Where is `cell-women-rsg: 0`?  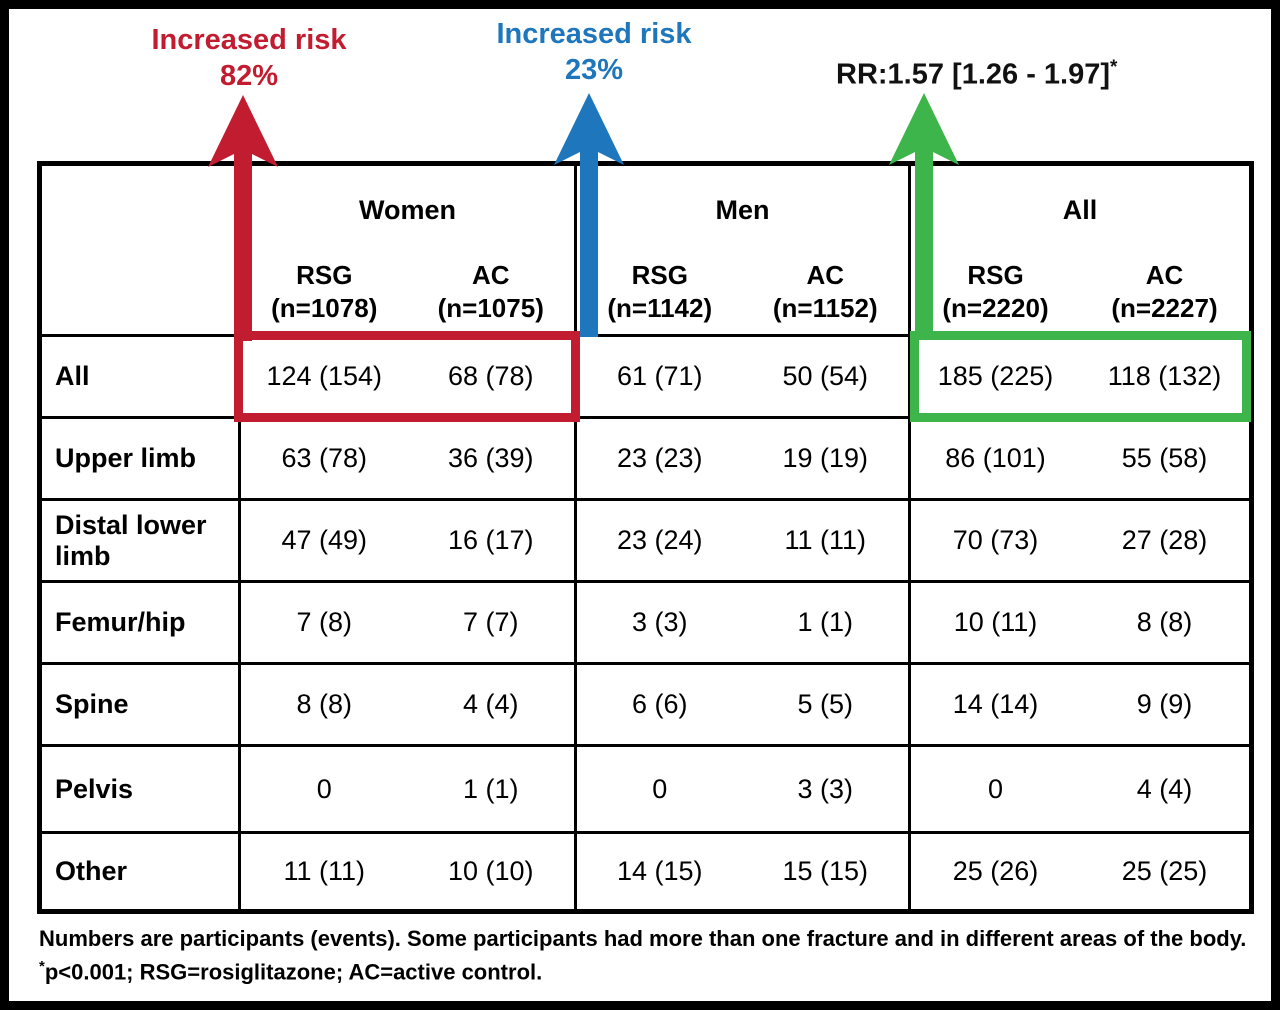 cell-women-rsg: 0 is located at coordinates (324, 788).